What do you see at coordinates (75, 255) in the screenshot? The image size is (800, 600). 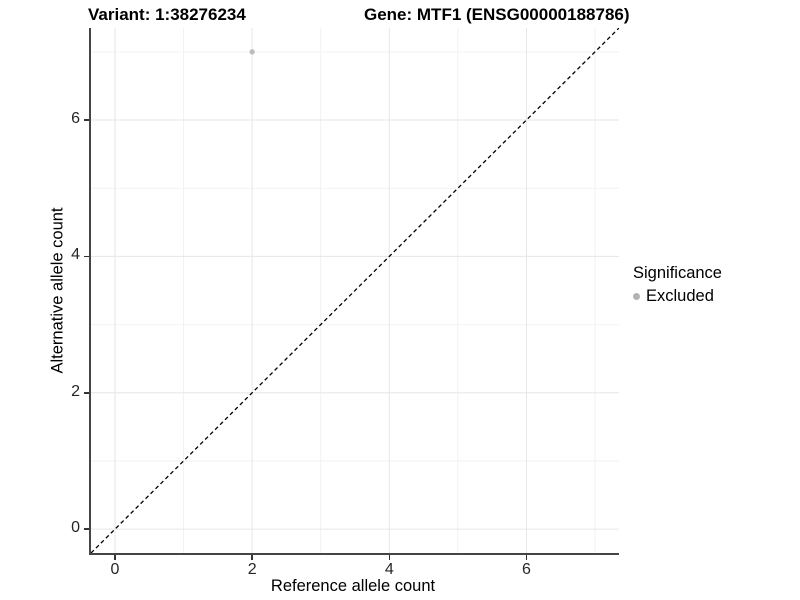 I see `y-tick-label: 4` at bounding box center [75, 255].